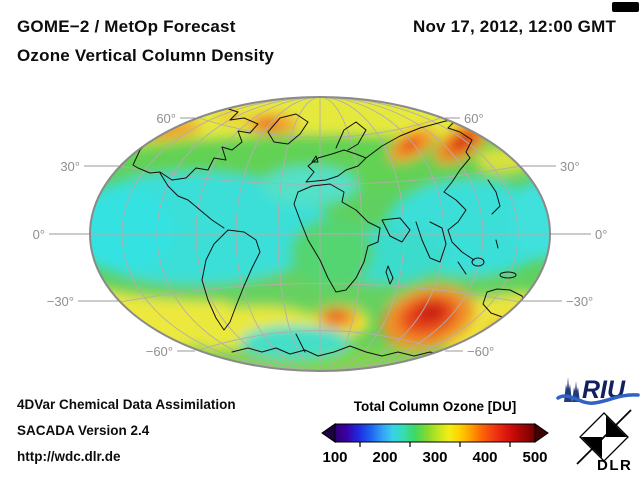 This screenshot has width=640, height=480. I want to click on colorbar-right-arrow, so click(541, 433).